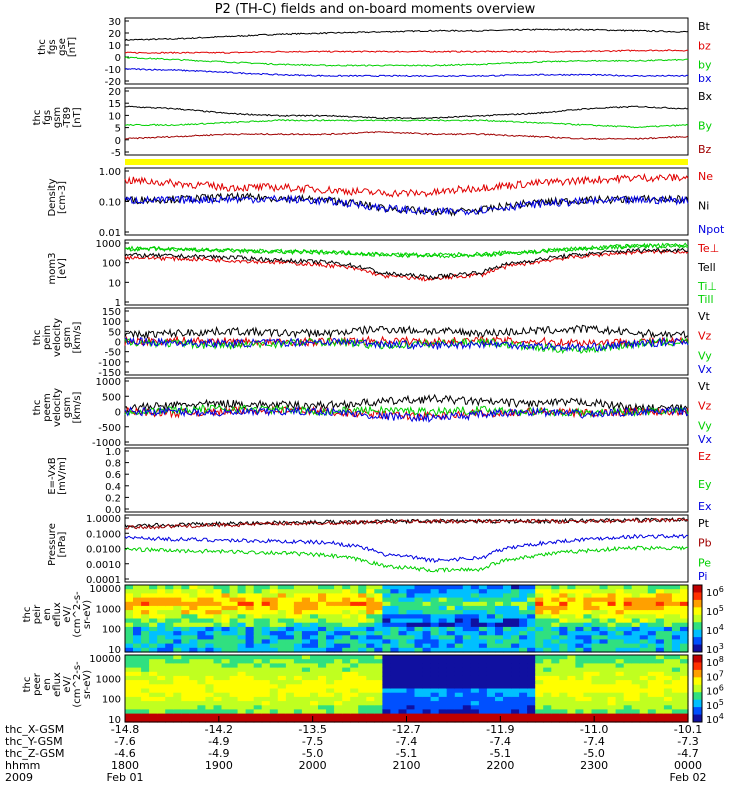 The height and width of the screenshot is (800, 750). What do you see at coordinates (87, 684) in the screenshot?
I see `ylabel-peer-6: sr-eV)` at bounding box center [87, 684].